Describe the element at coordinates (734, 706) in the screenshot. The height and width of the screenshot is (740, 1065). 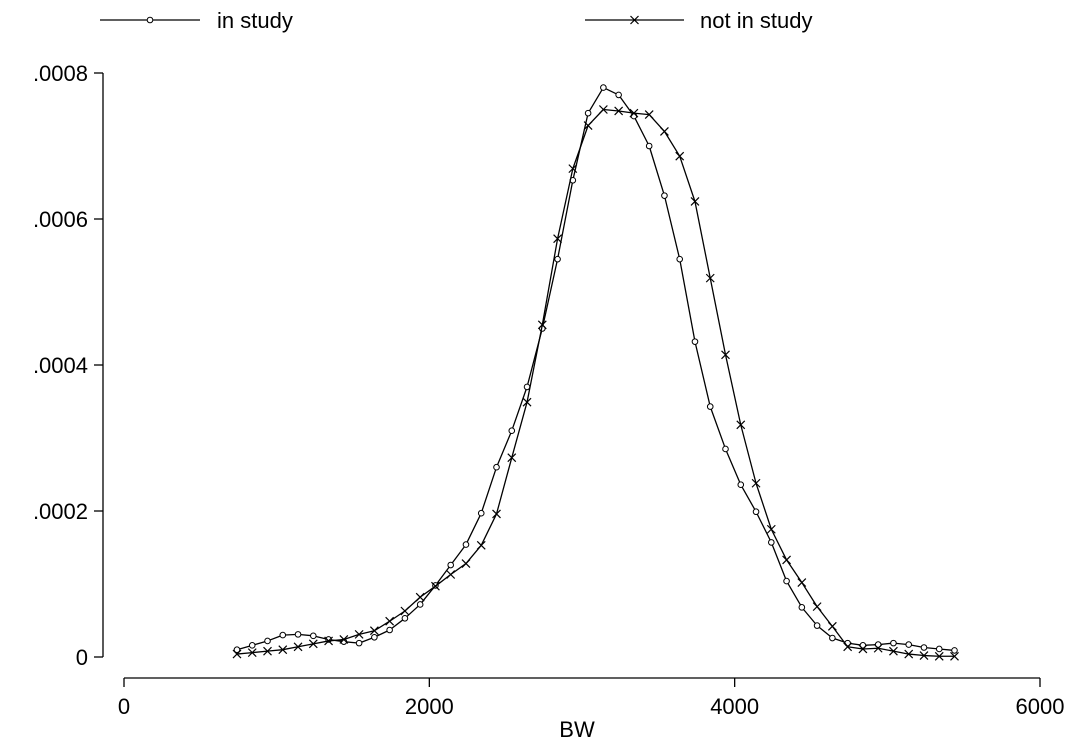
I see `x-tick-label: 4000` at that location.